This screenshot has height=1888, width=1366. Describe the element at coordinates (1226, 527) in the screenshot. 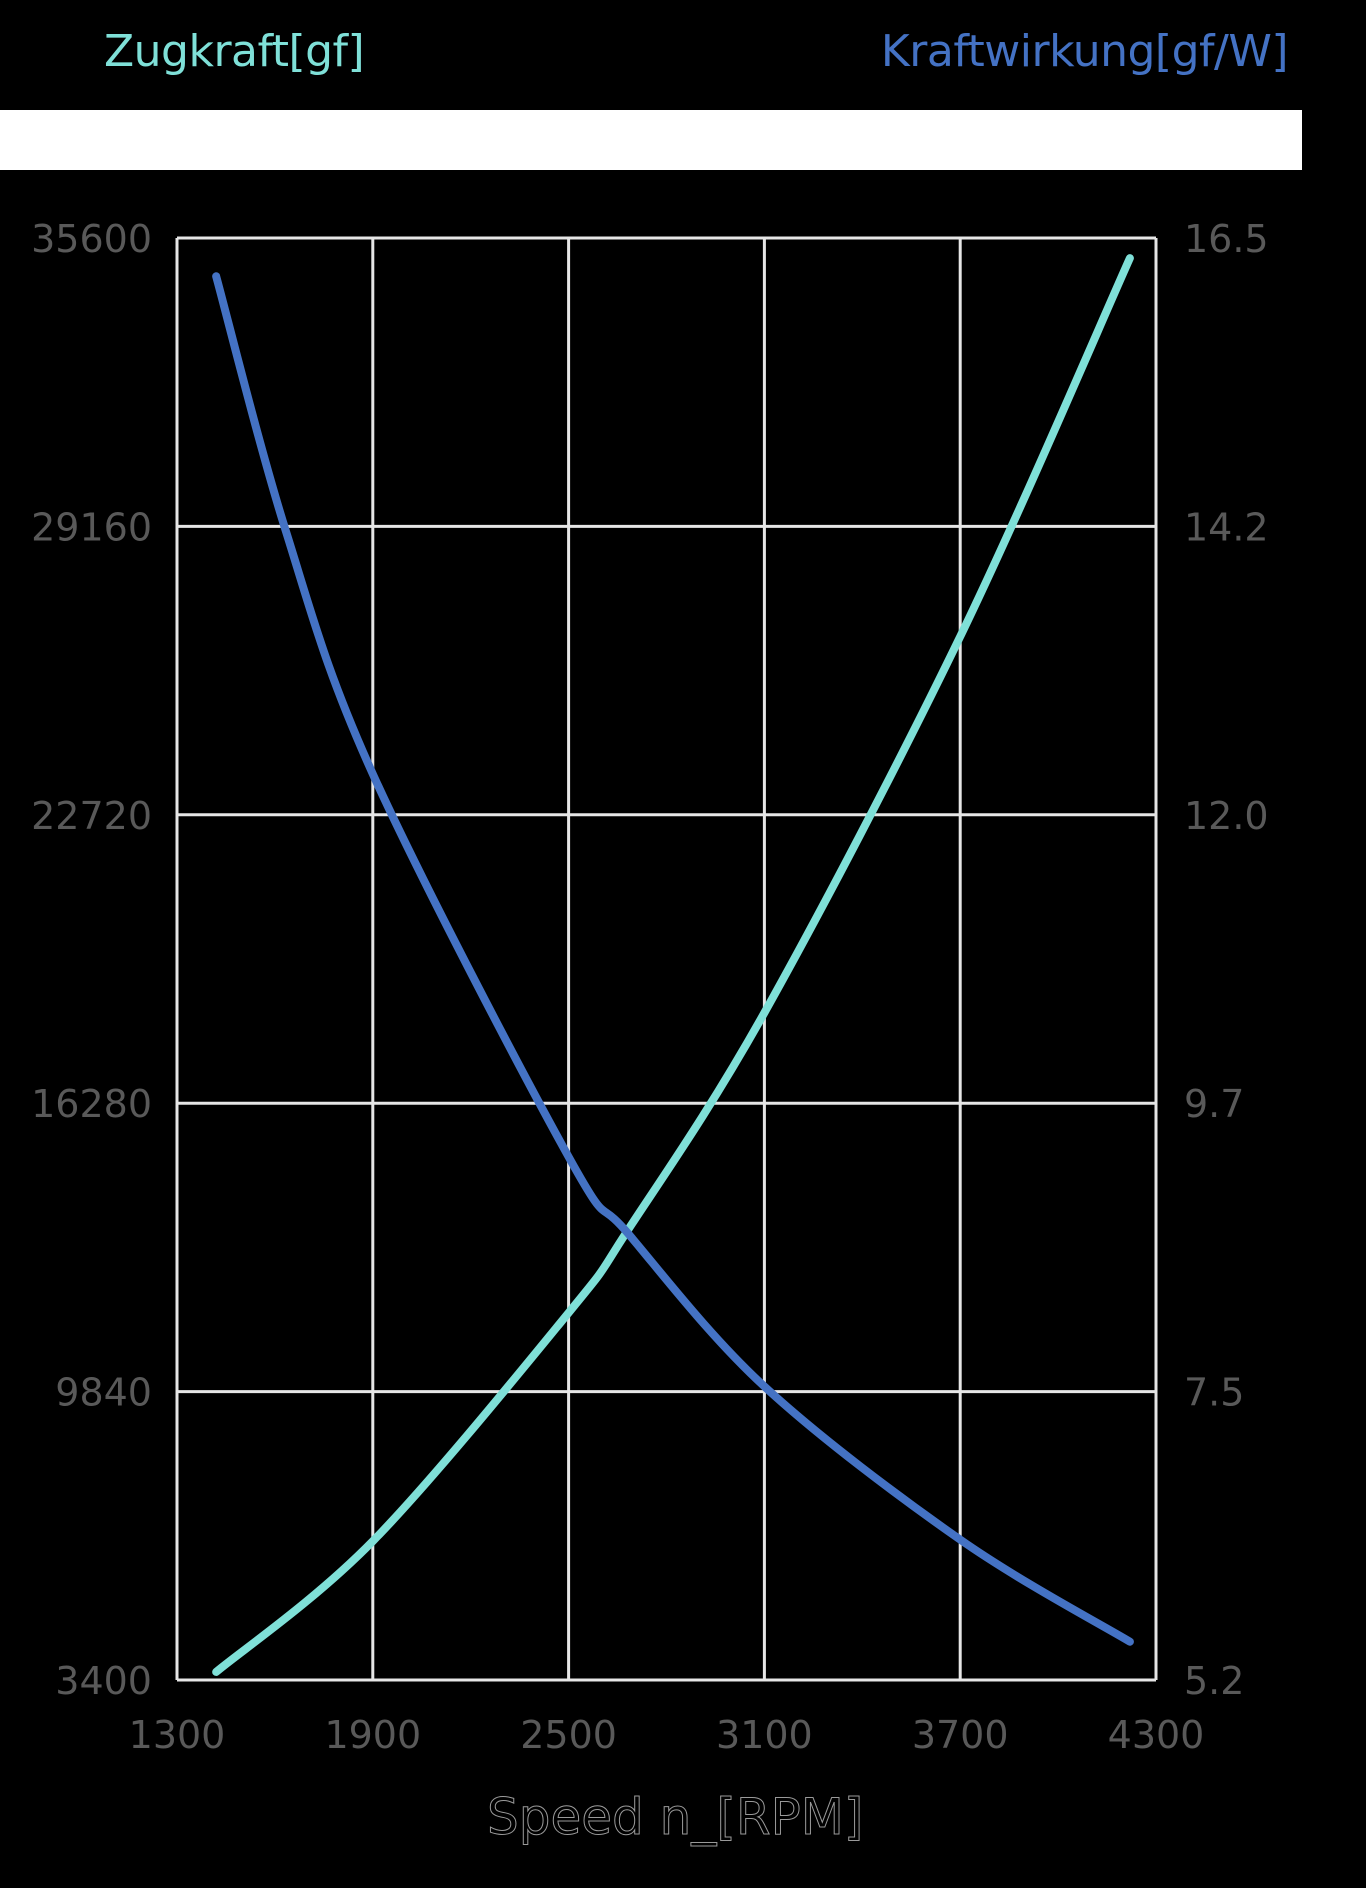

I see `y-right-tick-label: 14.2` at that location.